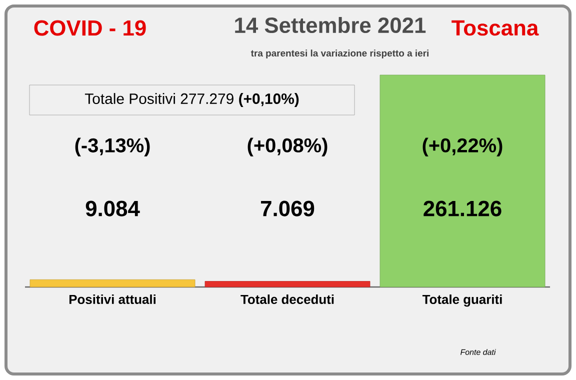  Describe the element at coordinates (90, 28) in the screenshot. I see `text: COVID - 19` at that location.